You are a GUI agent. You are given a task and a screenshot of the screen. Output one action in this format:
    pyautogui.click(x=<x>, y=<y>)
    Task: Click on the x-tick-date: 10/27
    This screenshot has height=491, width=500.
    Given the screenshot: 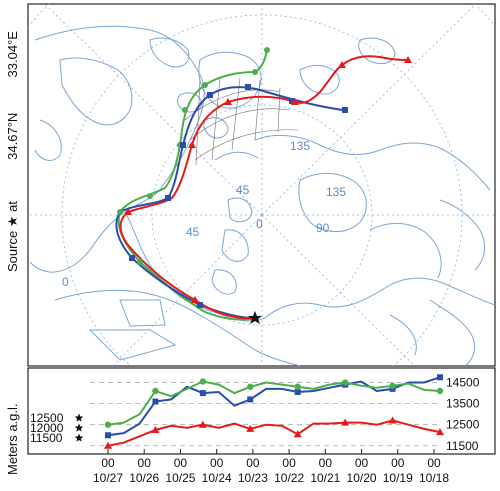 What is the action you would take?
    pyautogui.click(x=108, y=478)
    